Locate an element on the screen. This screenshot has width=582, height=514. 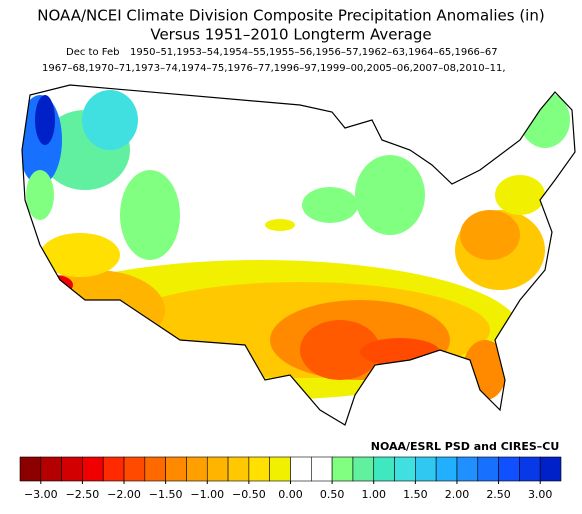
credit: NOAA/ESRL PSD and CIRES–CU is located at coordinates (465, 446).